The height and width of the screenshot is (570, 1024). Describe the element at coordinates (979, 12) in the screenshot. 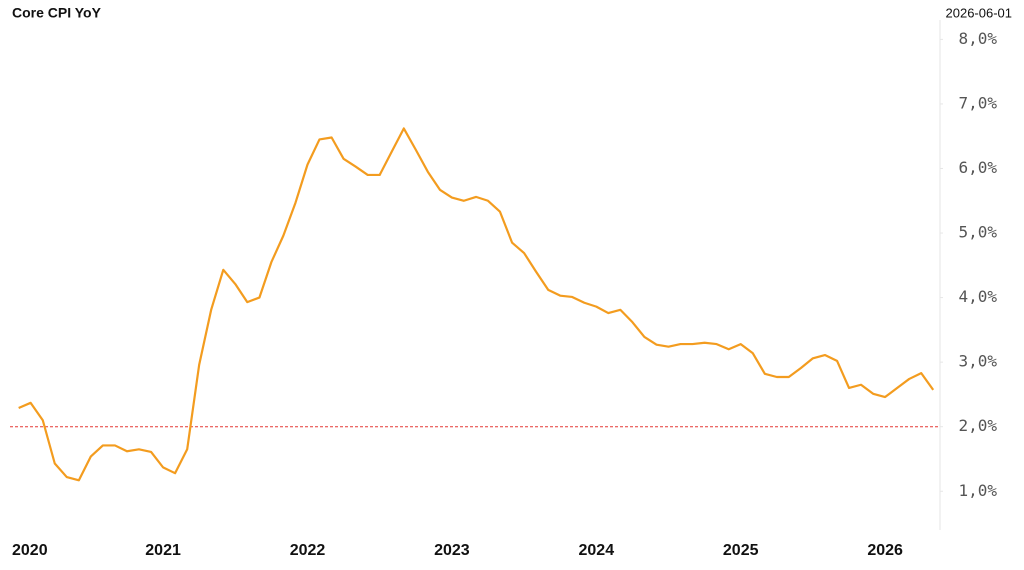

I see `date-label: 2026-06-01` at that location.